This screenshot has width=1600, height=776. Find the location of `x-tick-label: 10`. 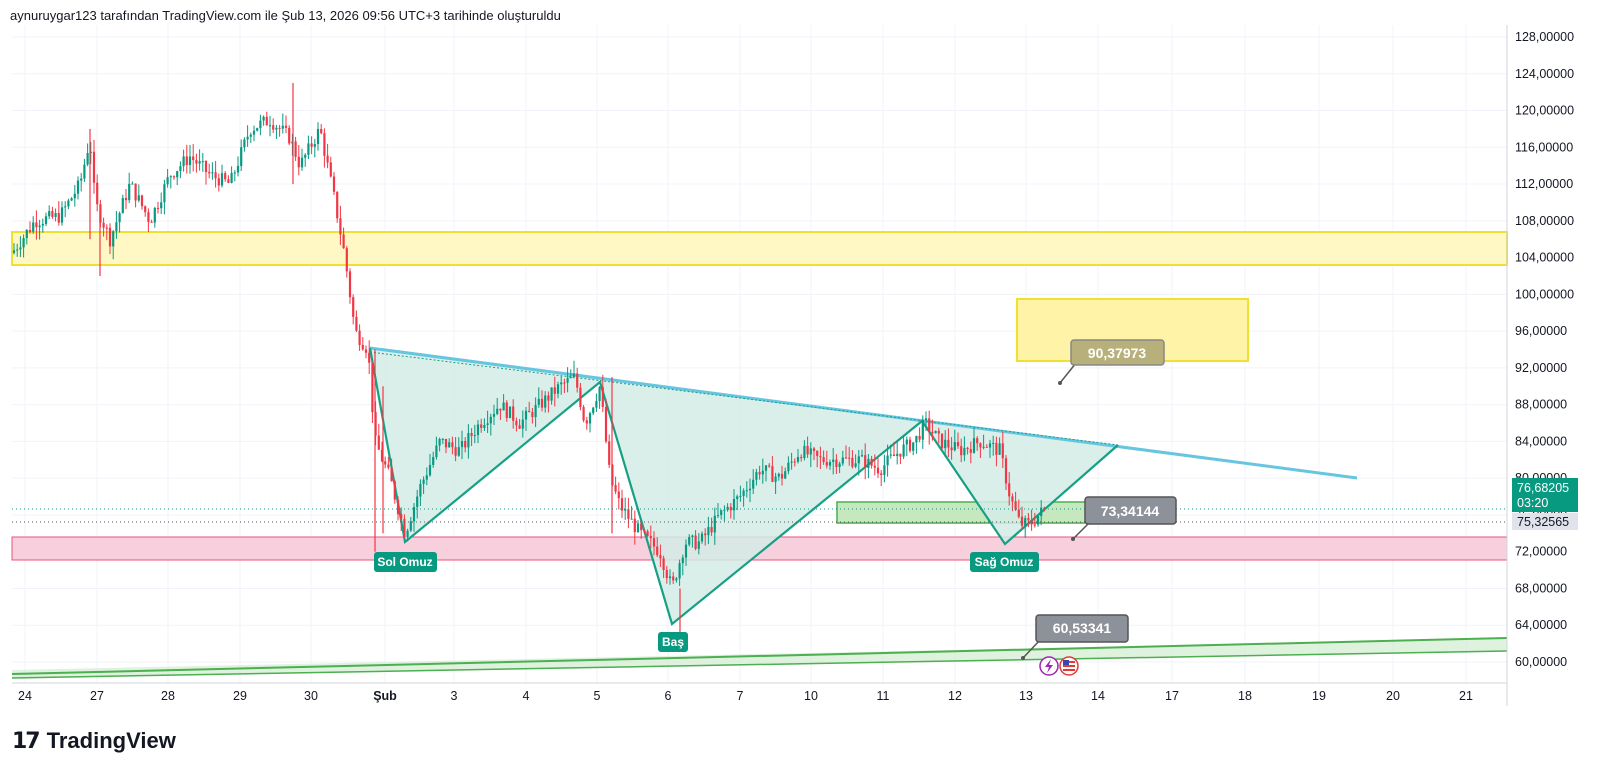

x-tick-label: 10 is located at coordinates (811, 696).